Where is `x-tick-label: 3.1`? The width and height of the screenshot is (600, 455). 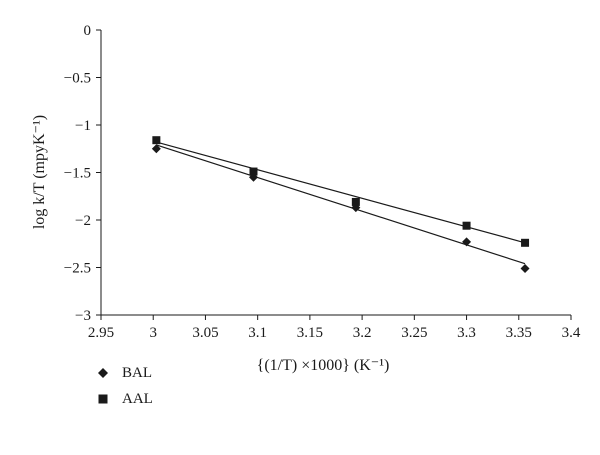
x-tick-label: 3.1 is located at coordinates (257, 333).